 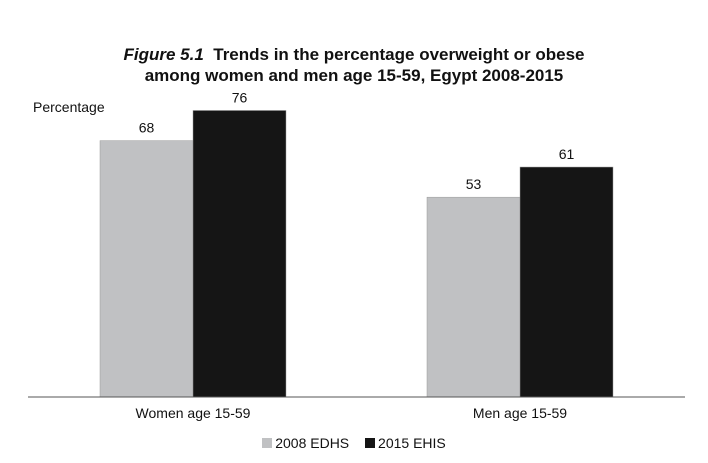 I want to click on legend-item-2015: 2015 EHIS, so click(x=405, y=443).